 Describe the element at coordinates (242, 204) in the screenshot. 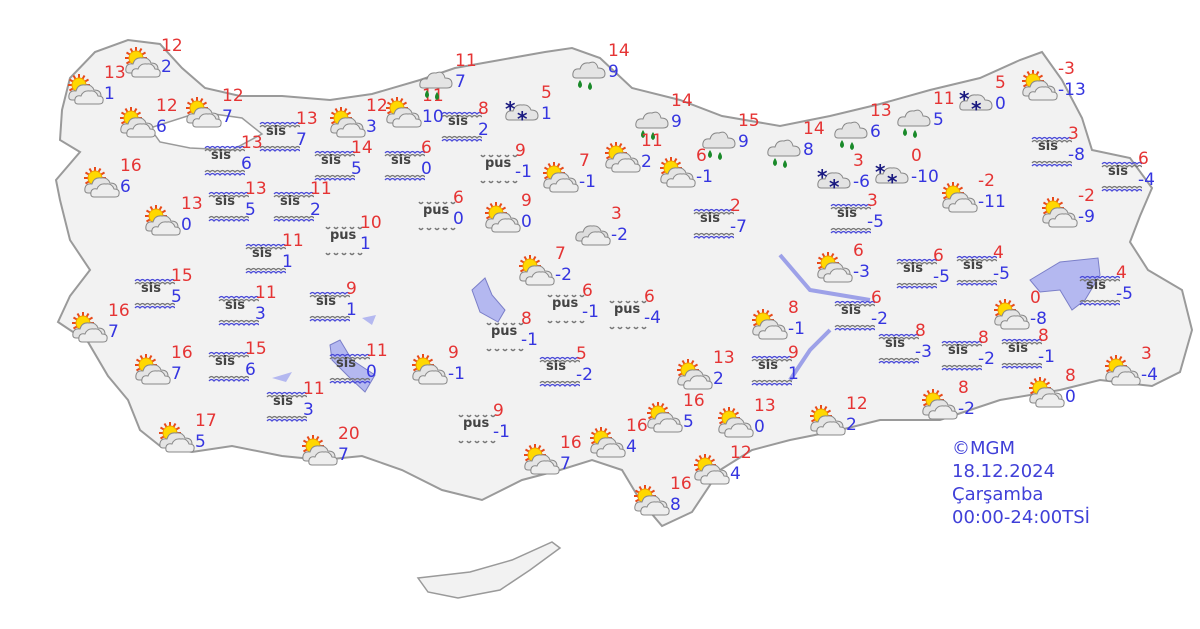

I see `weather-station: sis 13 5` at that location.